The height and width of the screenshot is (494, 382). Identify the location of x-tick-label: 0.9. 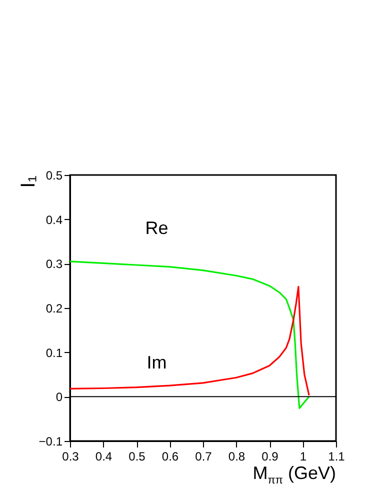
(270, 457).